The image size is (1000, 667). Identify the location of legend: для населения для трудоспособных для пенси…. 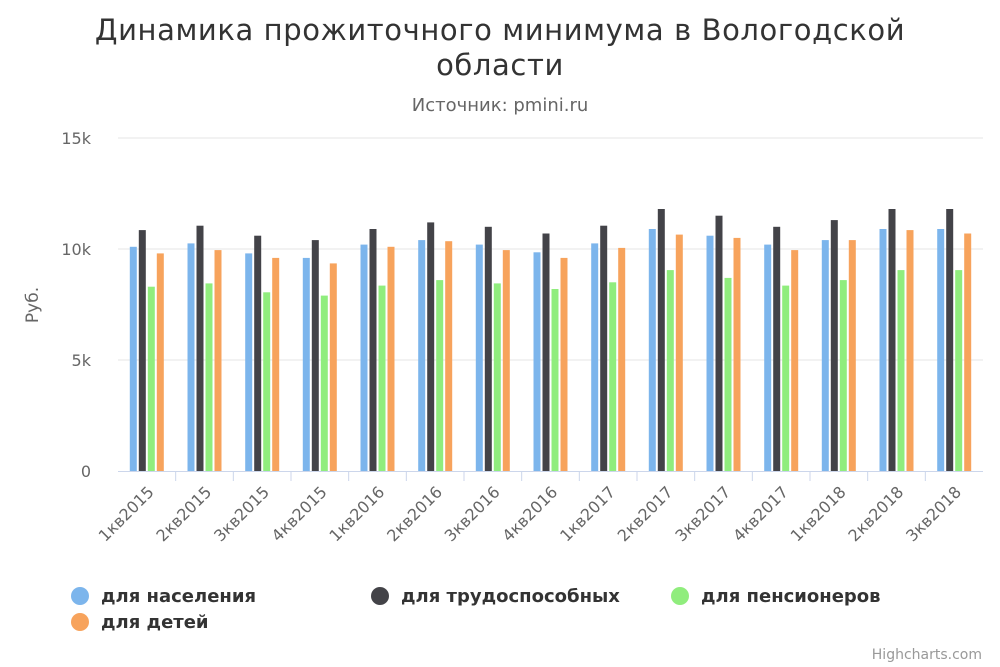
(476, 609).